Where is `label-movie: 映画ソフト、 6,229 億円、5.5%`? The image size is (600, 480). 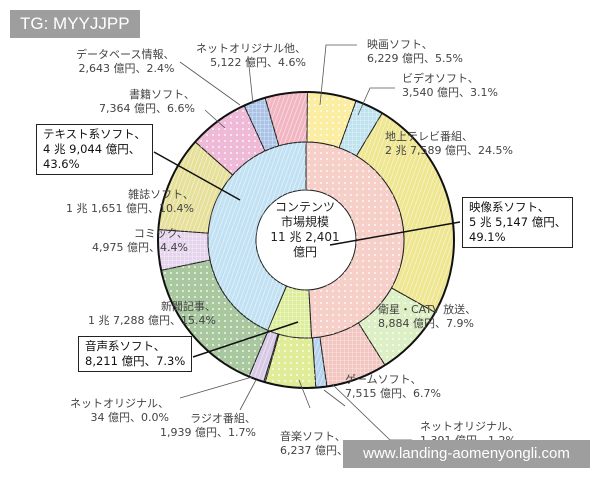 label-movie: 映画ソフト、 6,229 億円、5.5% is located at coordinates (415, 51).